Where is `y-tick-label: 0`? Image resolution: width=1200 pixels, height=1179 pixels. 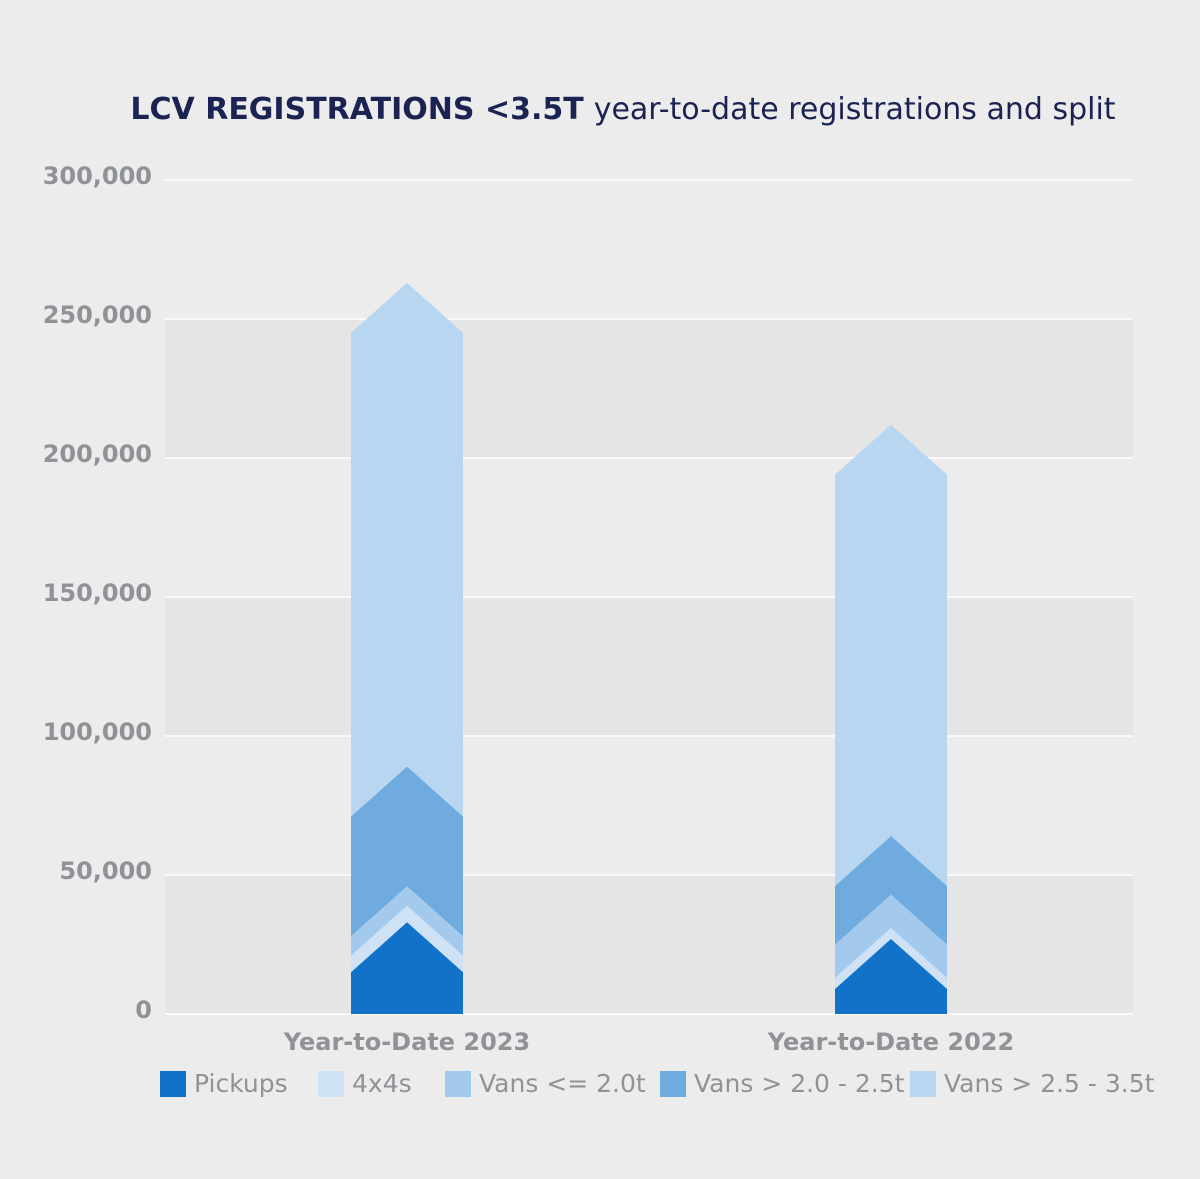 y-tick-label: 0 is located at coordinates (143, 1010).